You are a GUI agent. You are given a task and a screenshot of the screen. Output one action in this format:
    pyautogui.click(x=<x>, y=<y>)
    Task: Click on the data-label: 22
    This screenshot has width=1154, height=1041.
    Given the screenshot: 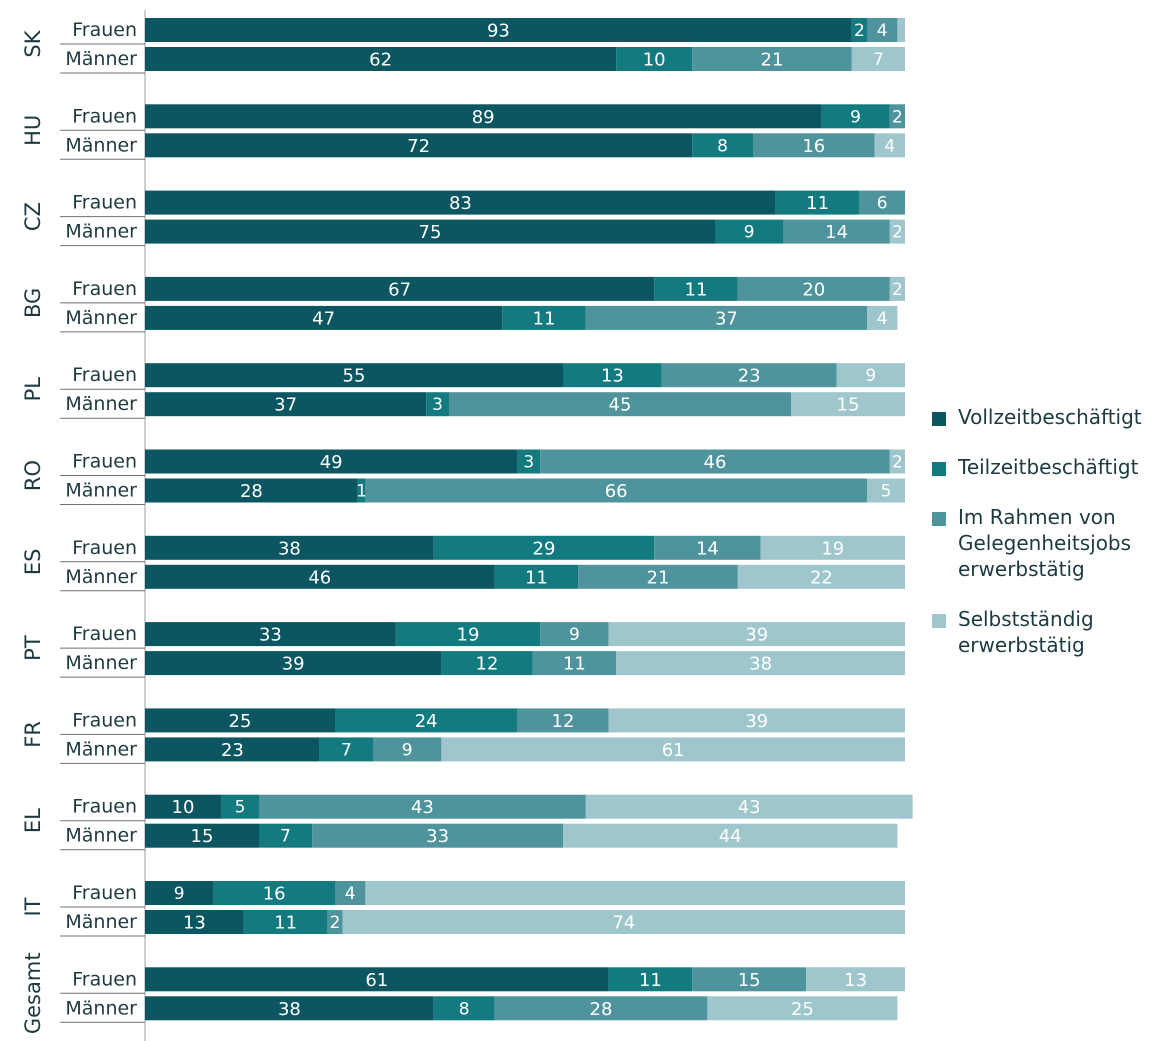 What is the action you would take?
    pyautogui.click(x=821, y=577)
    